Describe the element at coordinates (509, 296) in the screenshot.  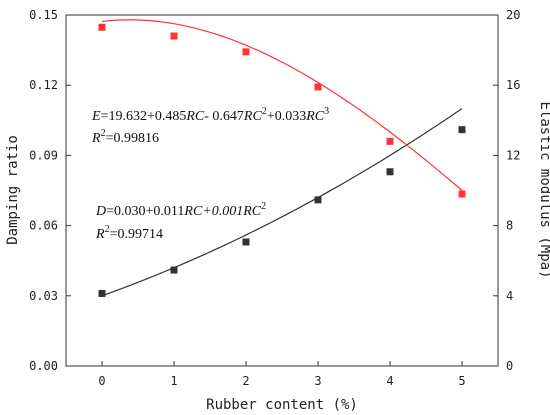
I see `right-y-tick-label: 4` at that location.